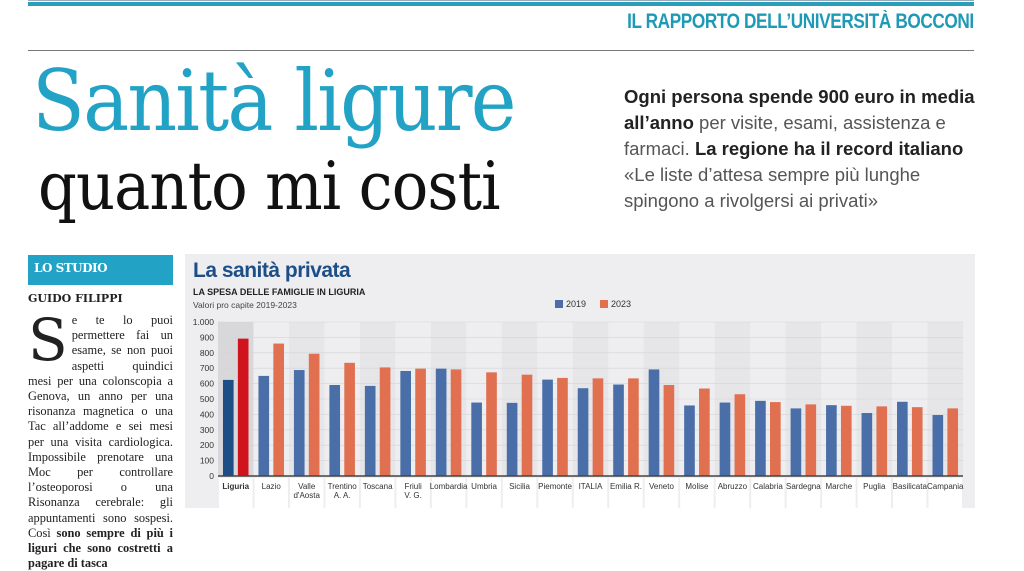 The width and height of the screenshot is (1024, 571). I want to click on section-label: LO STUDIO, so click(100, 270).